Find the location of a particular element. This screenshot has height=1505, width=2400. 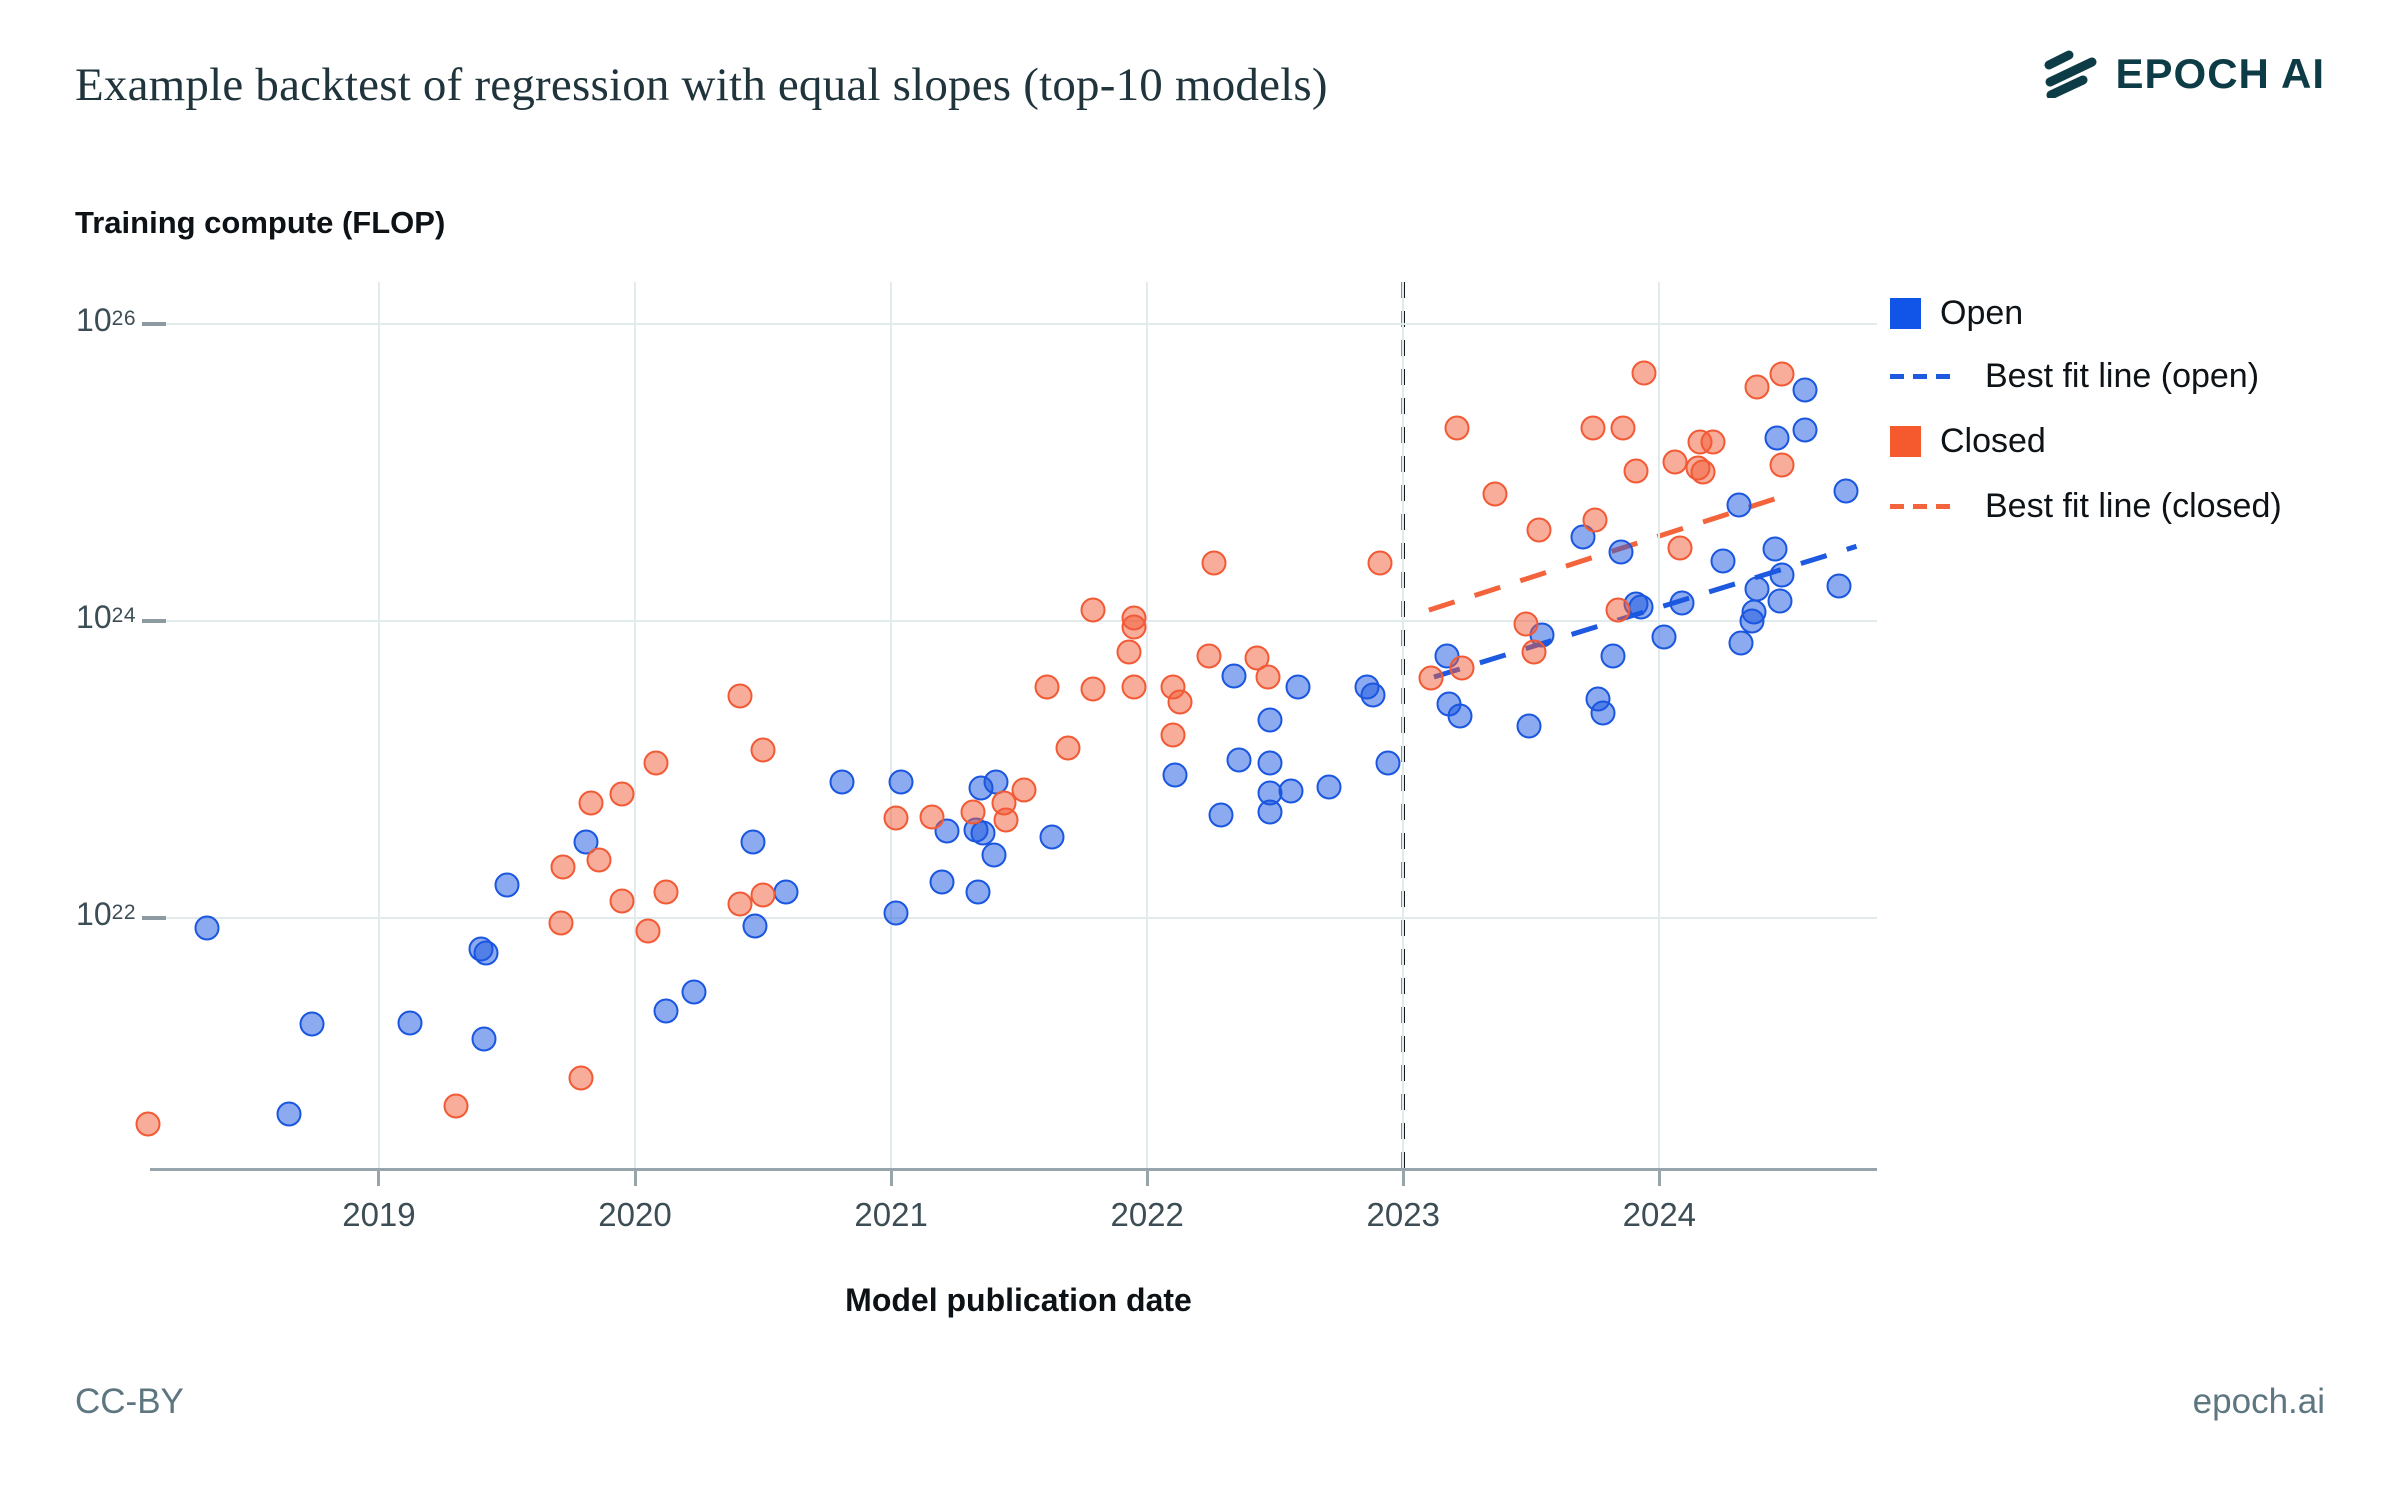

epoch-ai-logo: EPOCH AI is located at coordinates (2183, 73).